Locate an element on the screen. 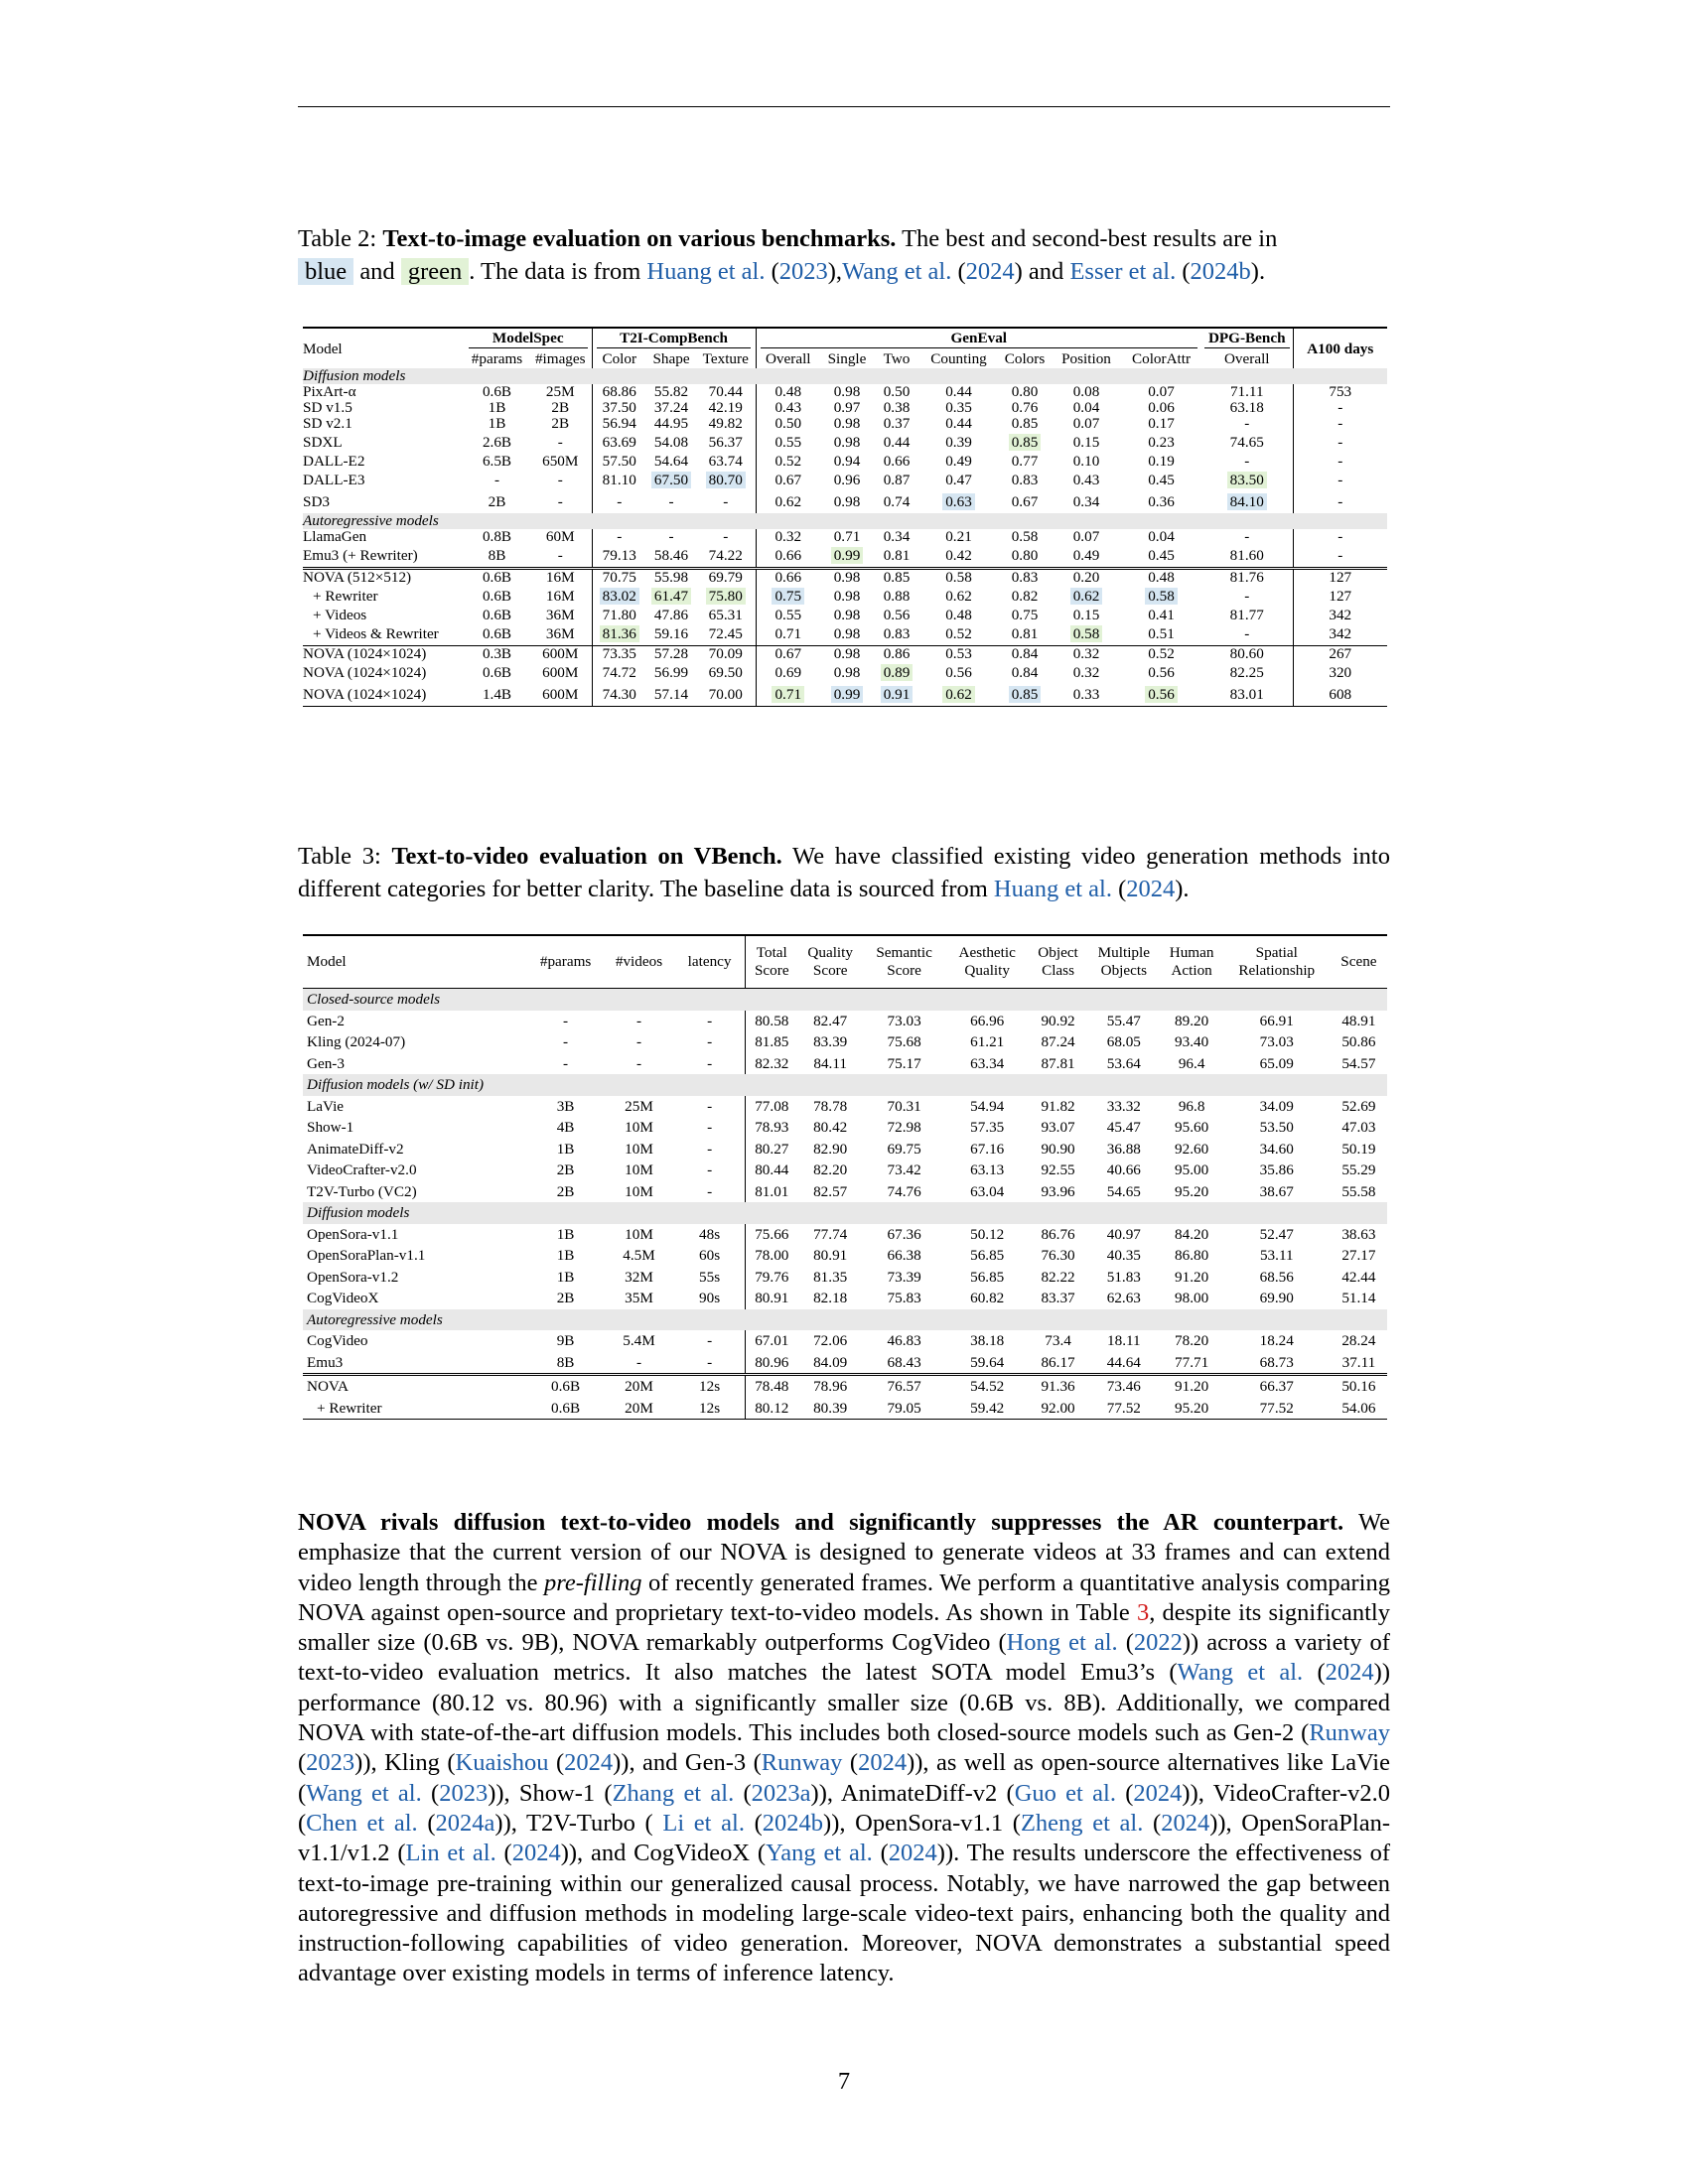  model-name-cell: DALL-E3 is located at coordinates (384, 480).